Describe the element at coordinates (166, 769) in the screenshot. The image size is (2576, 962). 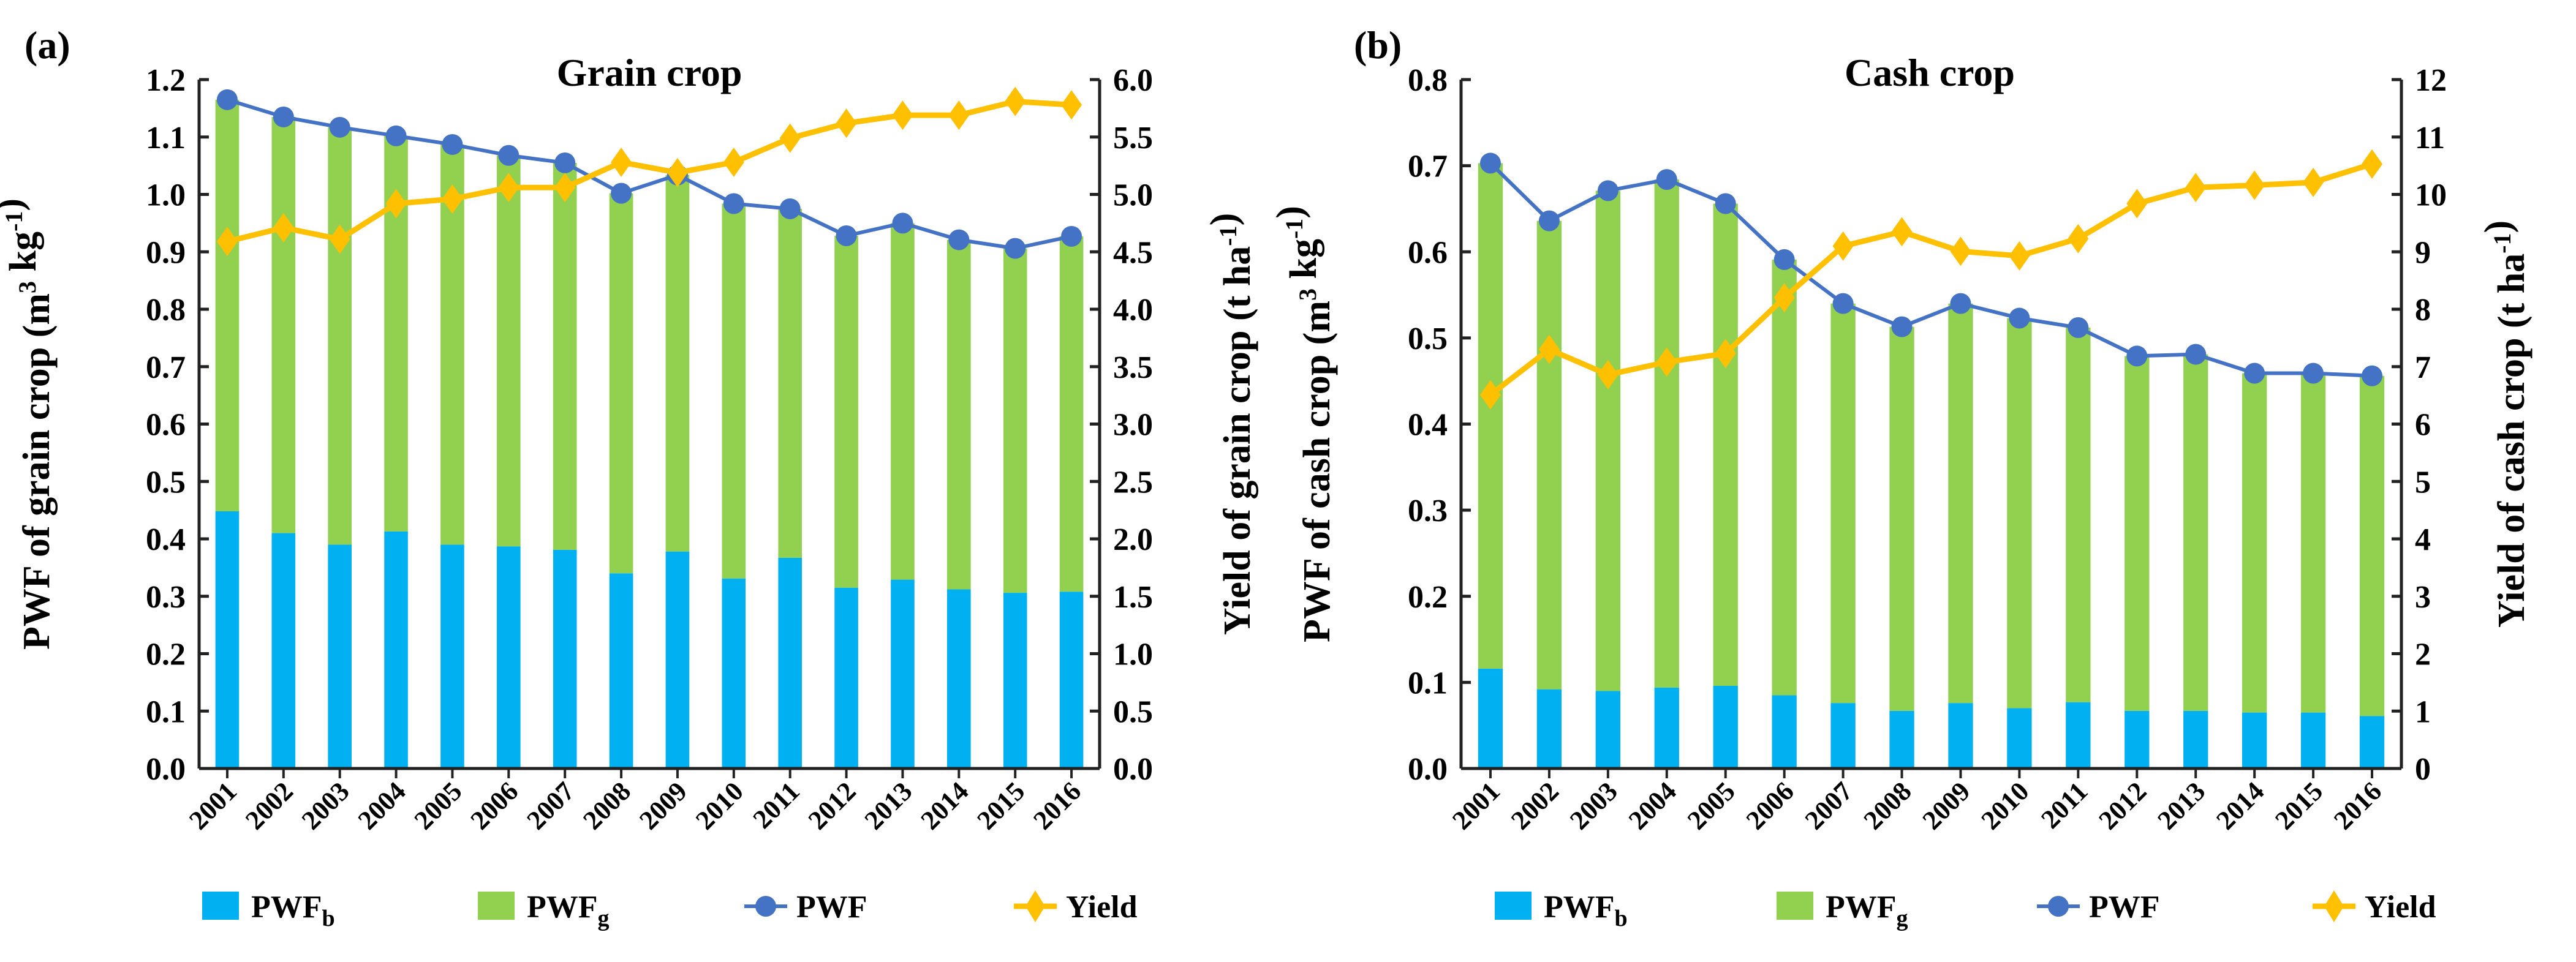
I see `y-tick-label-left: 0.0` at that location.